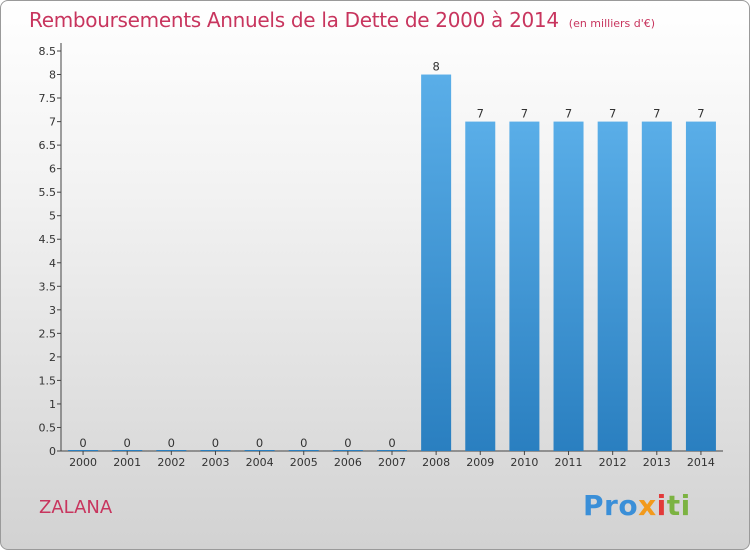 Image resolution: width=750 pixels, height=550 pixels. Describe the element at coordinates (52, 216) in the screenshot. I see `y-tick-label: 5` at that location.